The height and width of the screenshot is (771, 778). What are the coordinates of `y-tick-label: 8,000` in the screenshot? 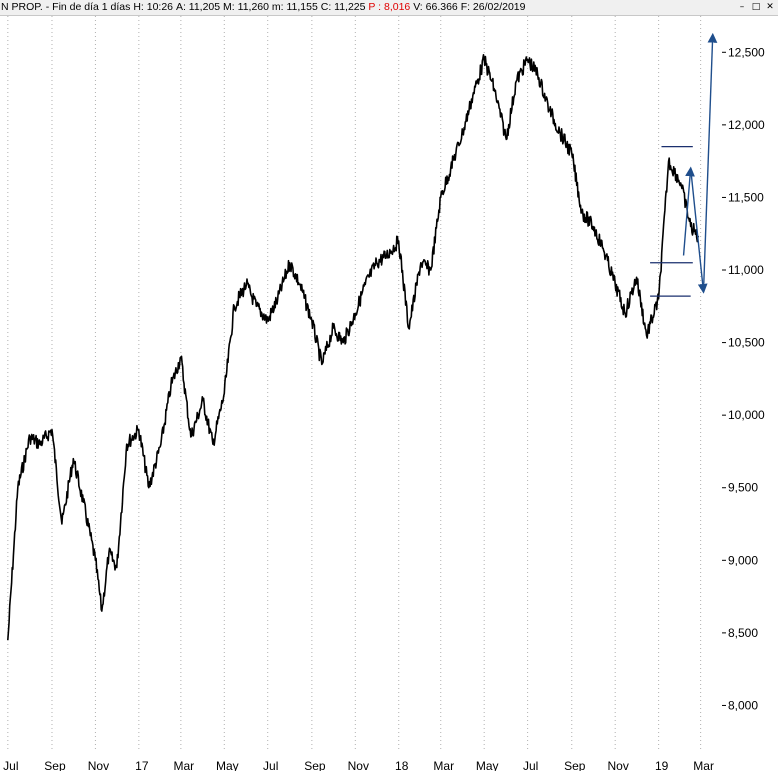 It's located at (743, 705).